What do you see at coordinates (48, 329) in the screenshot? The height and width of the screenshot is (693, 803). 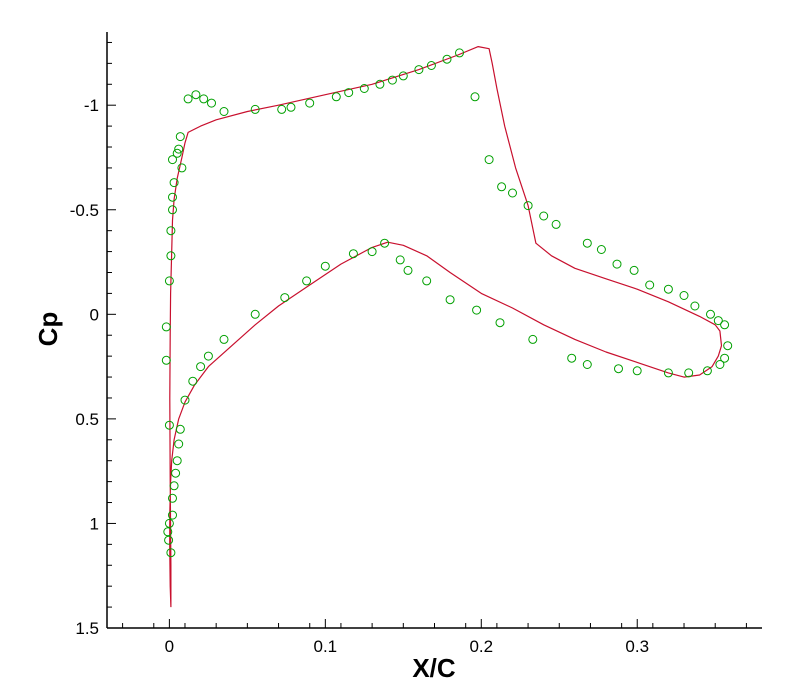 I see `y-axis-title: Cp` at bounding box center [48, 329].